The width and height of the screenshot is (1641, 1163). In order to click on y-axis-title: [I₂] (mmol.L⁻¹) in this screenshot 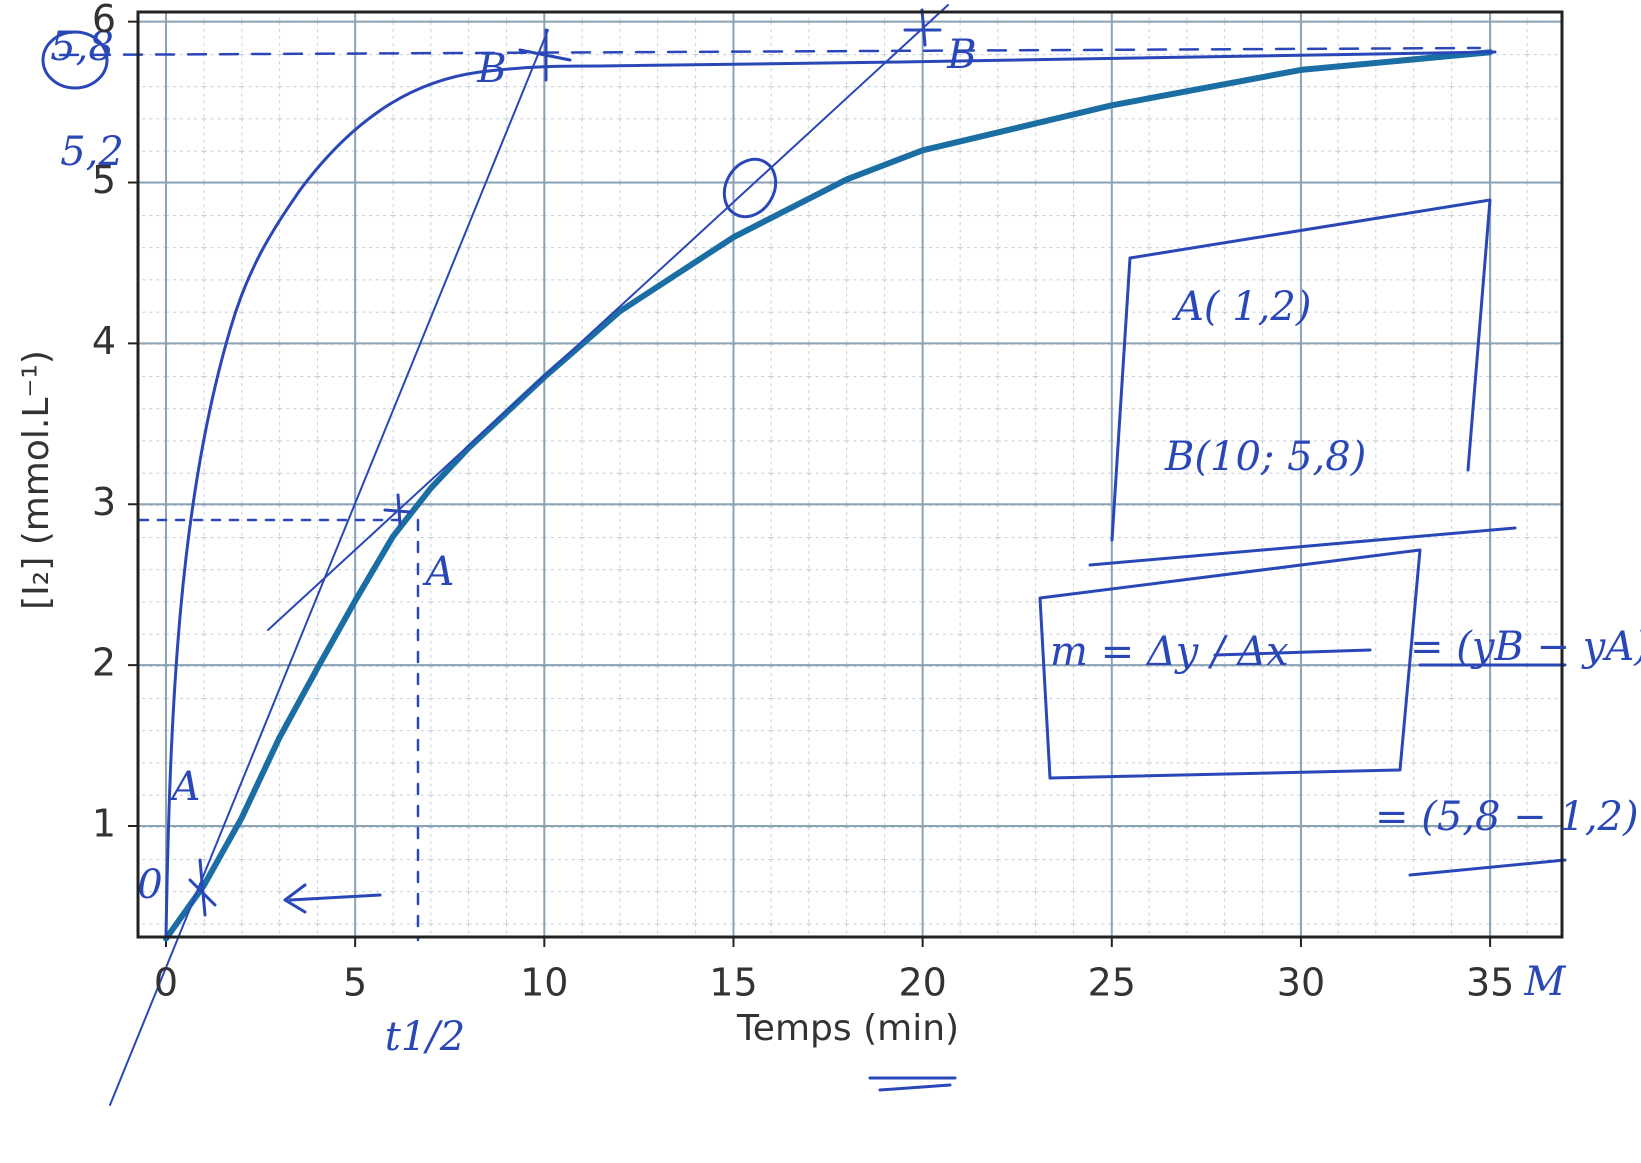, I will do `click(36, 480)`.